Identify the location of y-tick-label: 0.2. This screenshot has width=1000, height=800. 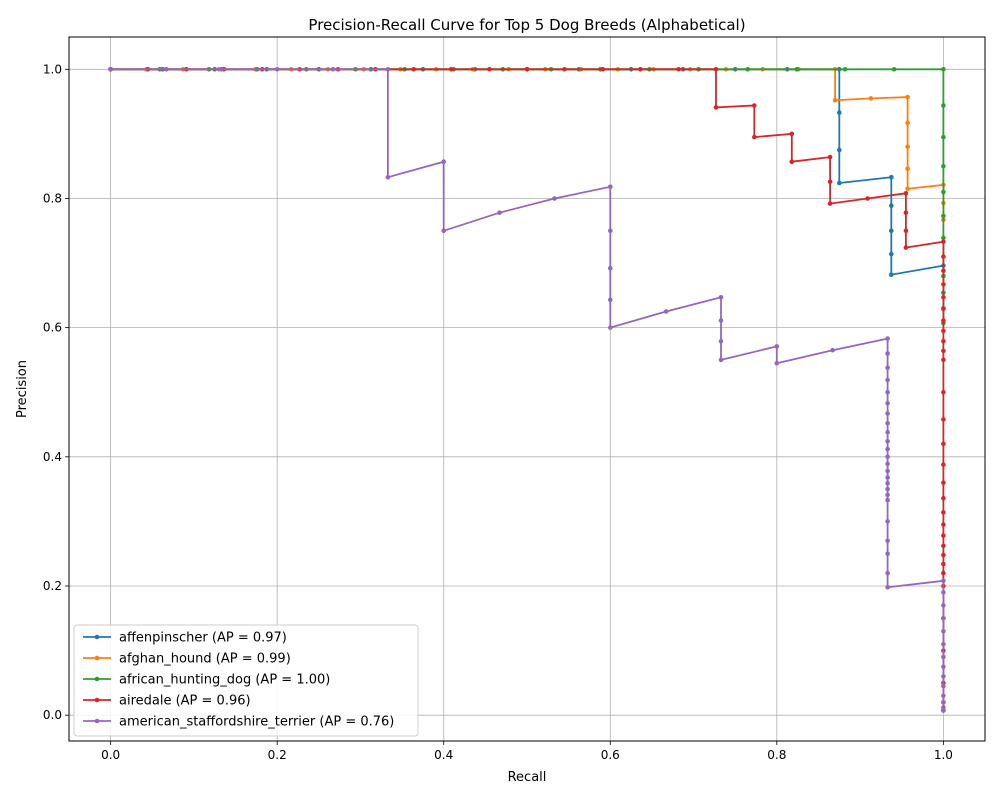
(52, 586).